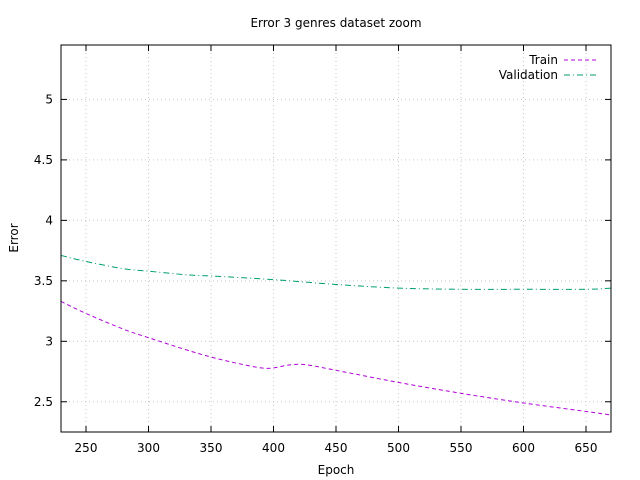 The height and width of the screenshot is (480, 640). Describe the element at coordinates (49, 220) in the screenshot. I see `y-tick-label: 4` at that location.